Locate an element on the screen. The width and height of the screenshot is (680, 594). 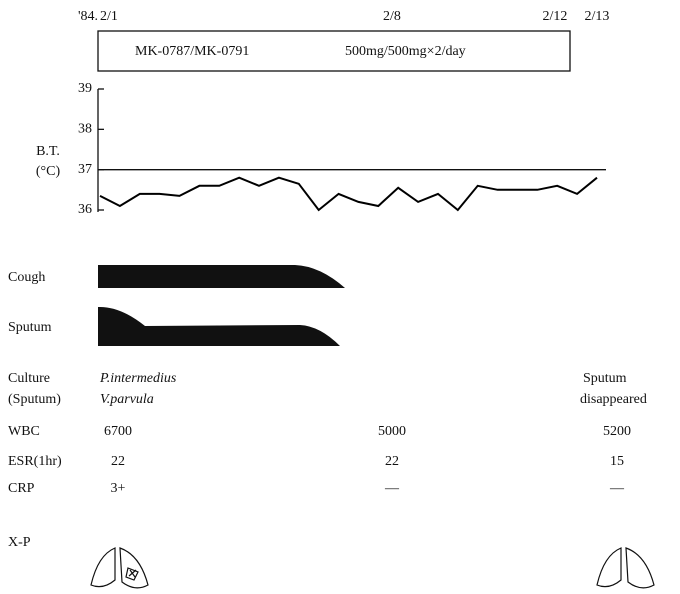
y-tick-label: 36 is located at coordinates (85, 209).